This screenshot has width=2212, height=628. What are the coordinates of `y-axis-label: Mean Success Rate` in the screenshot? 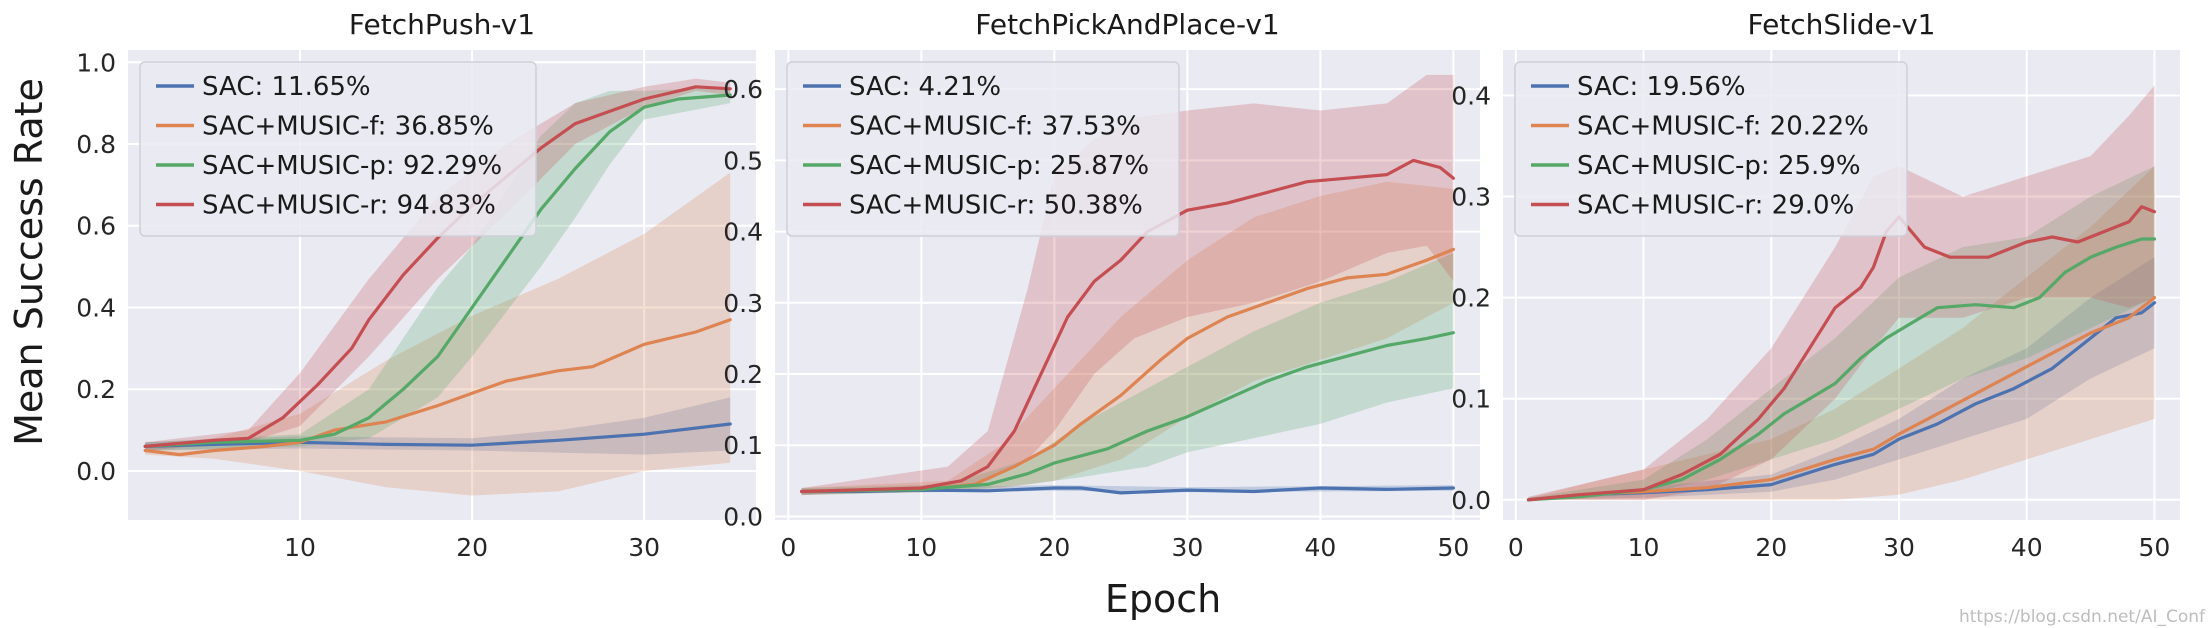 It's located at (29, 262).